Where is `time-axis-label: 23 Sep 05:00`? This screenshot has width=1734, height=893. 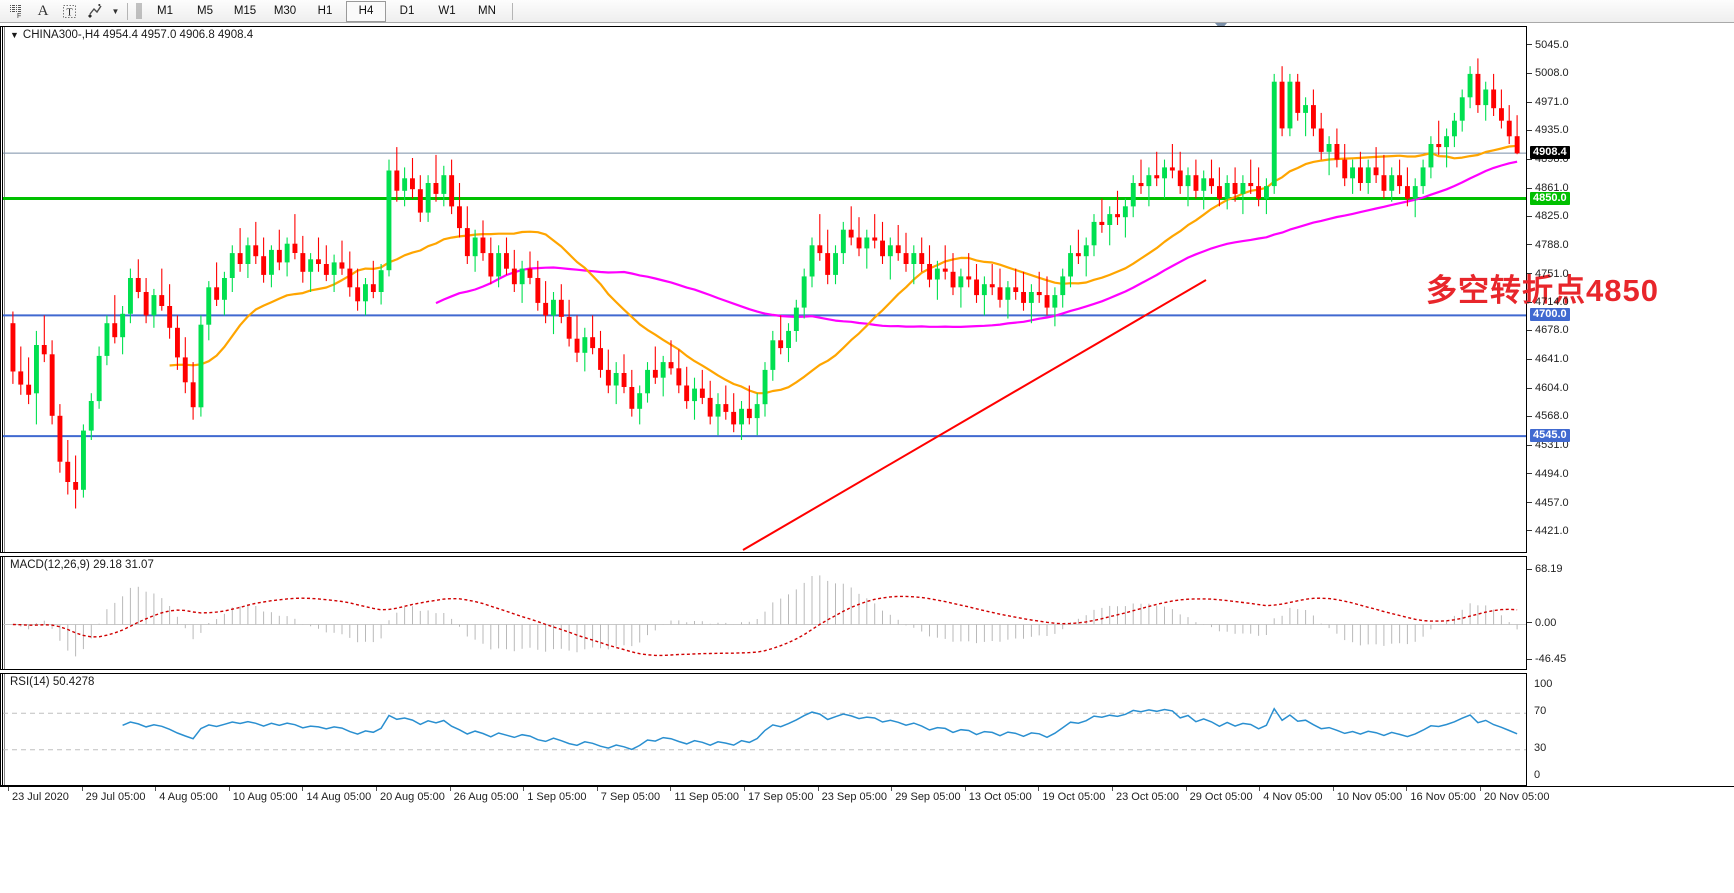 time-axis-label: 23 Sep 05:00 is located at coordinates (854, 797).